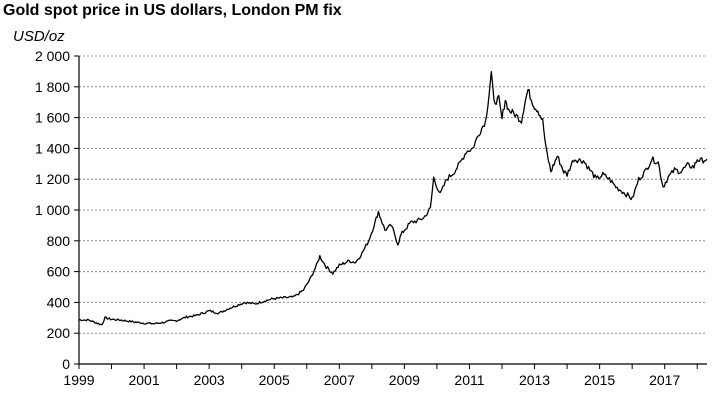 This screenshot has height=406, width=717. What do you see at coordinates (143, 380) in the screenshot?
I see `x-tick-label: 2001` at bounding box center [143, 380].